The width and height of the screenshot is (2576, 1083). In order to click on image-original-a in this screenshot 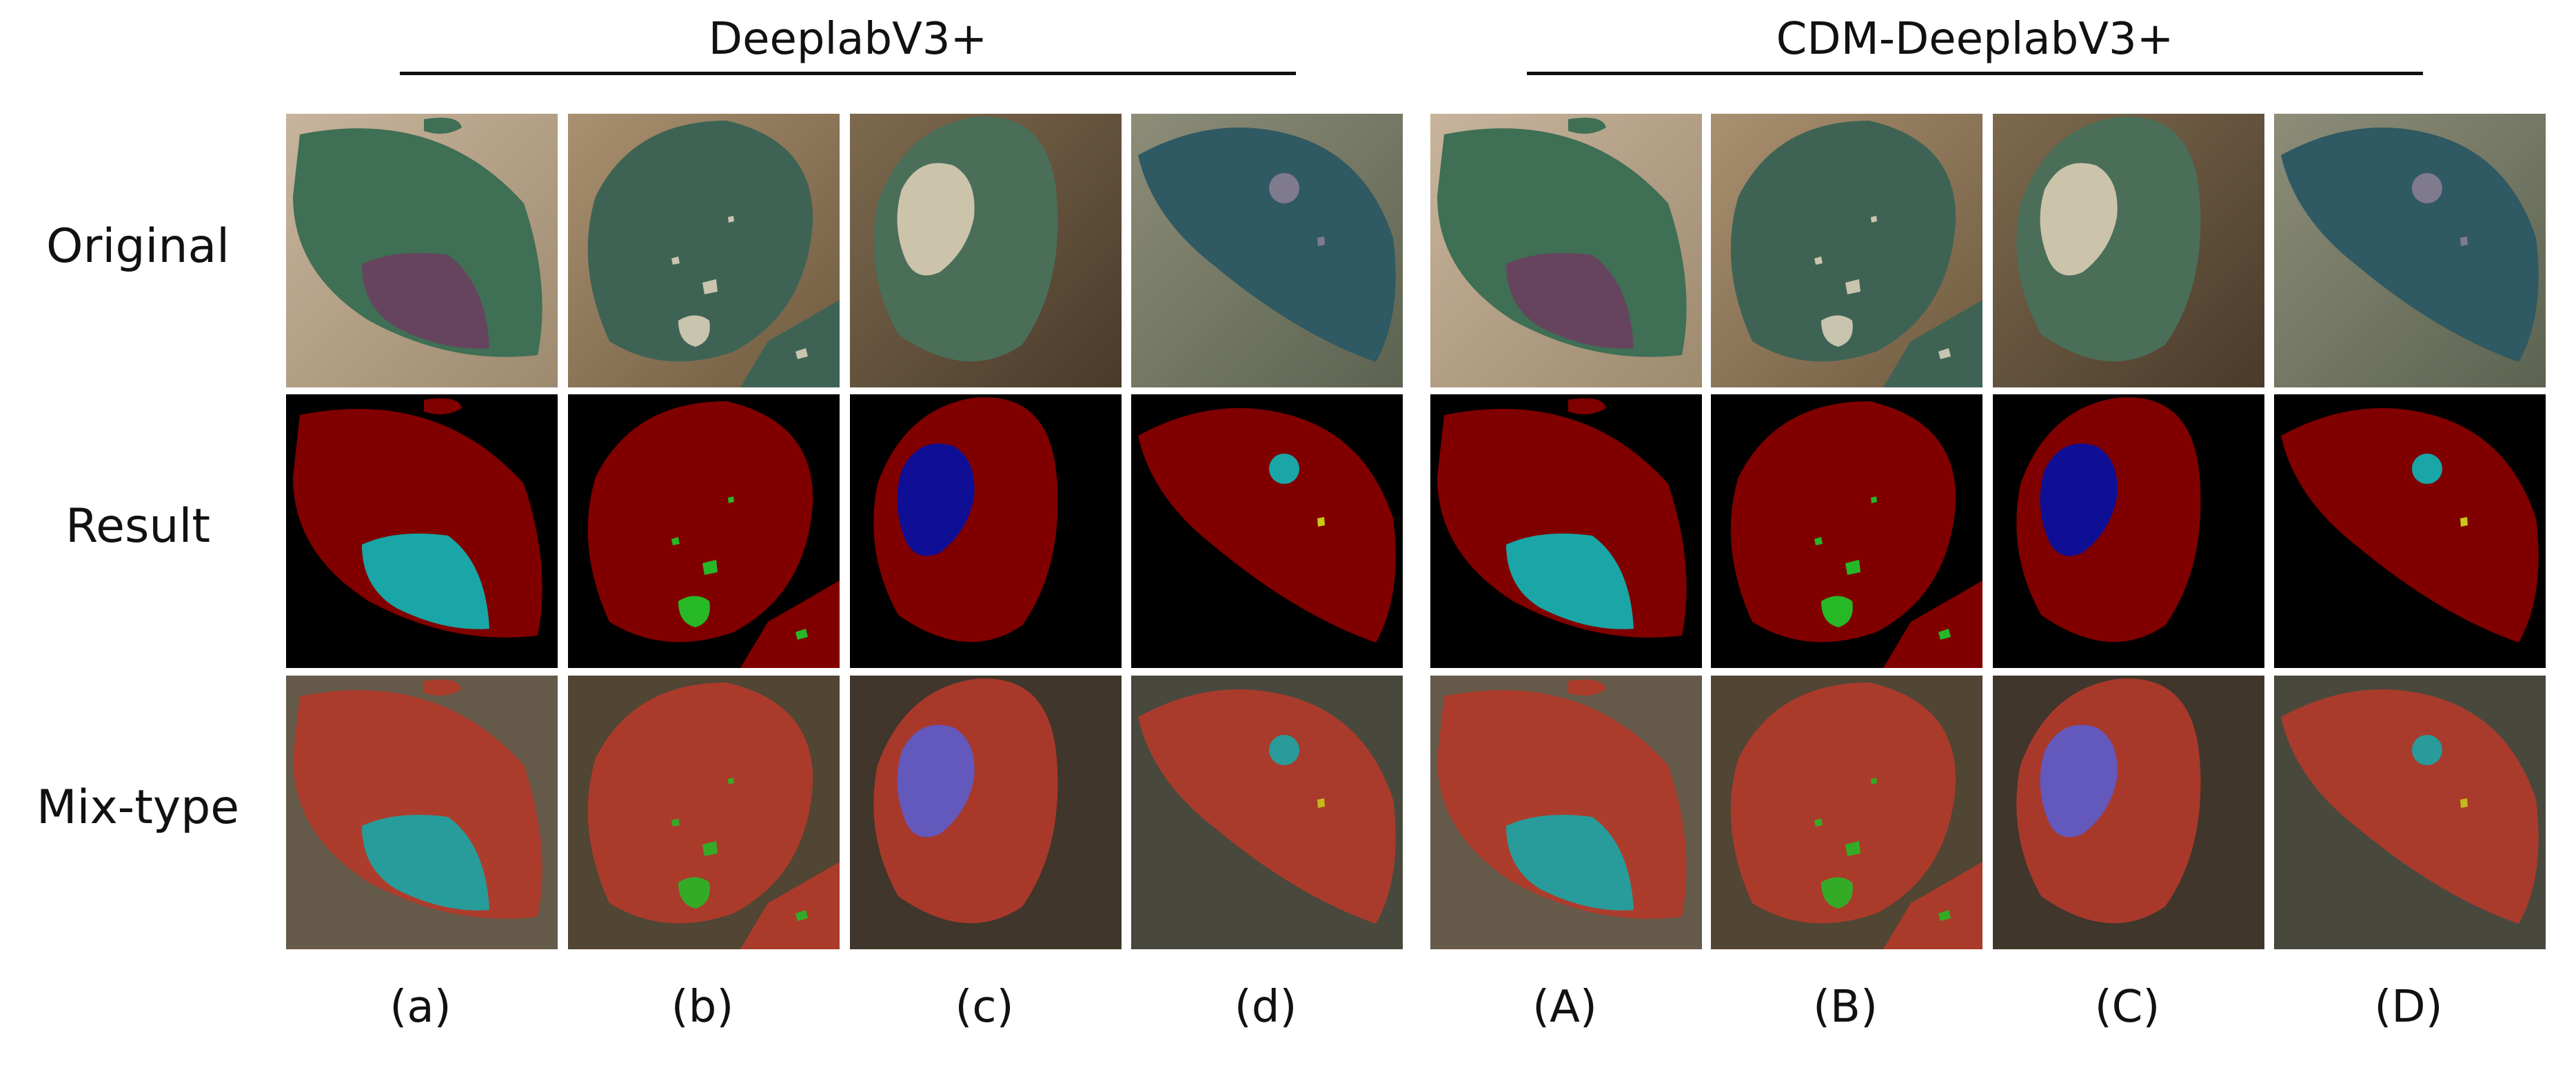, I will do `click(422, 250)`.